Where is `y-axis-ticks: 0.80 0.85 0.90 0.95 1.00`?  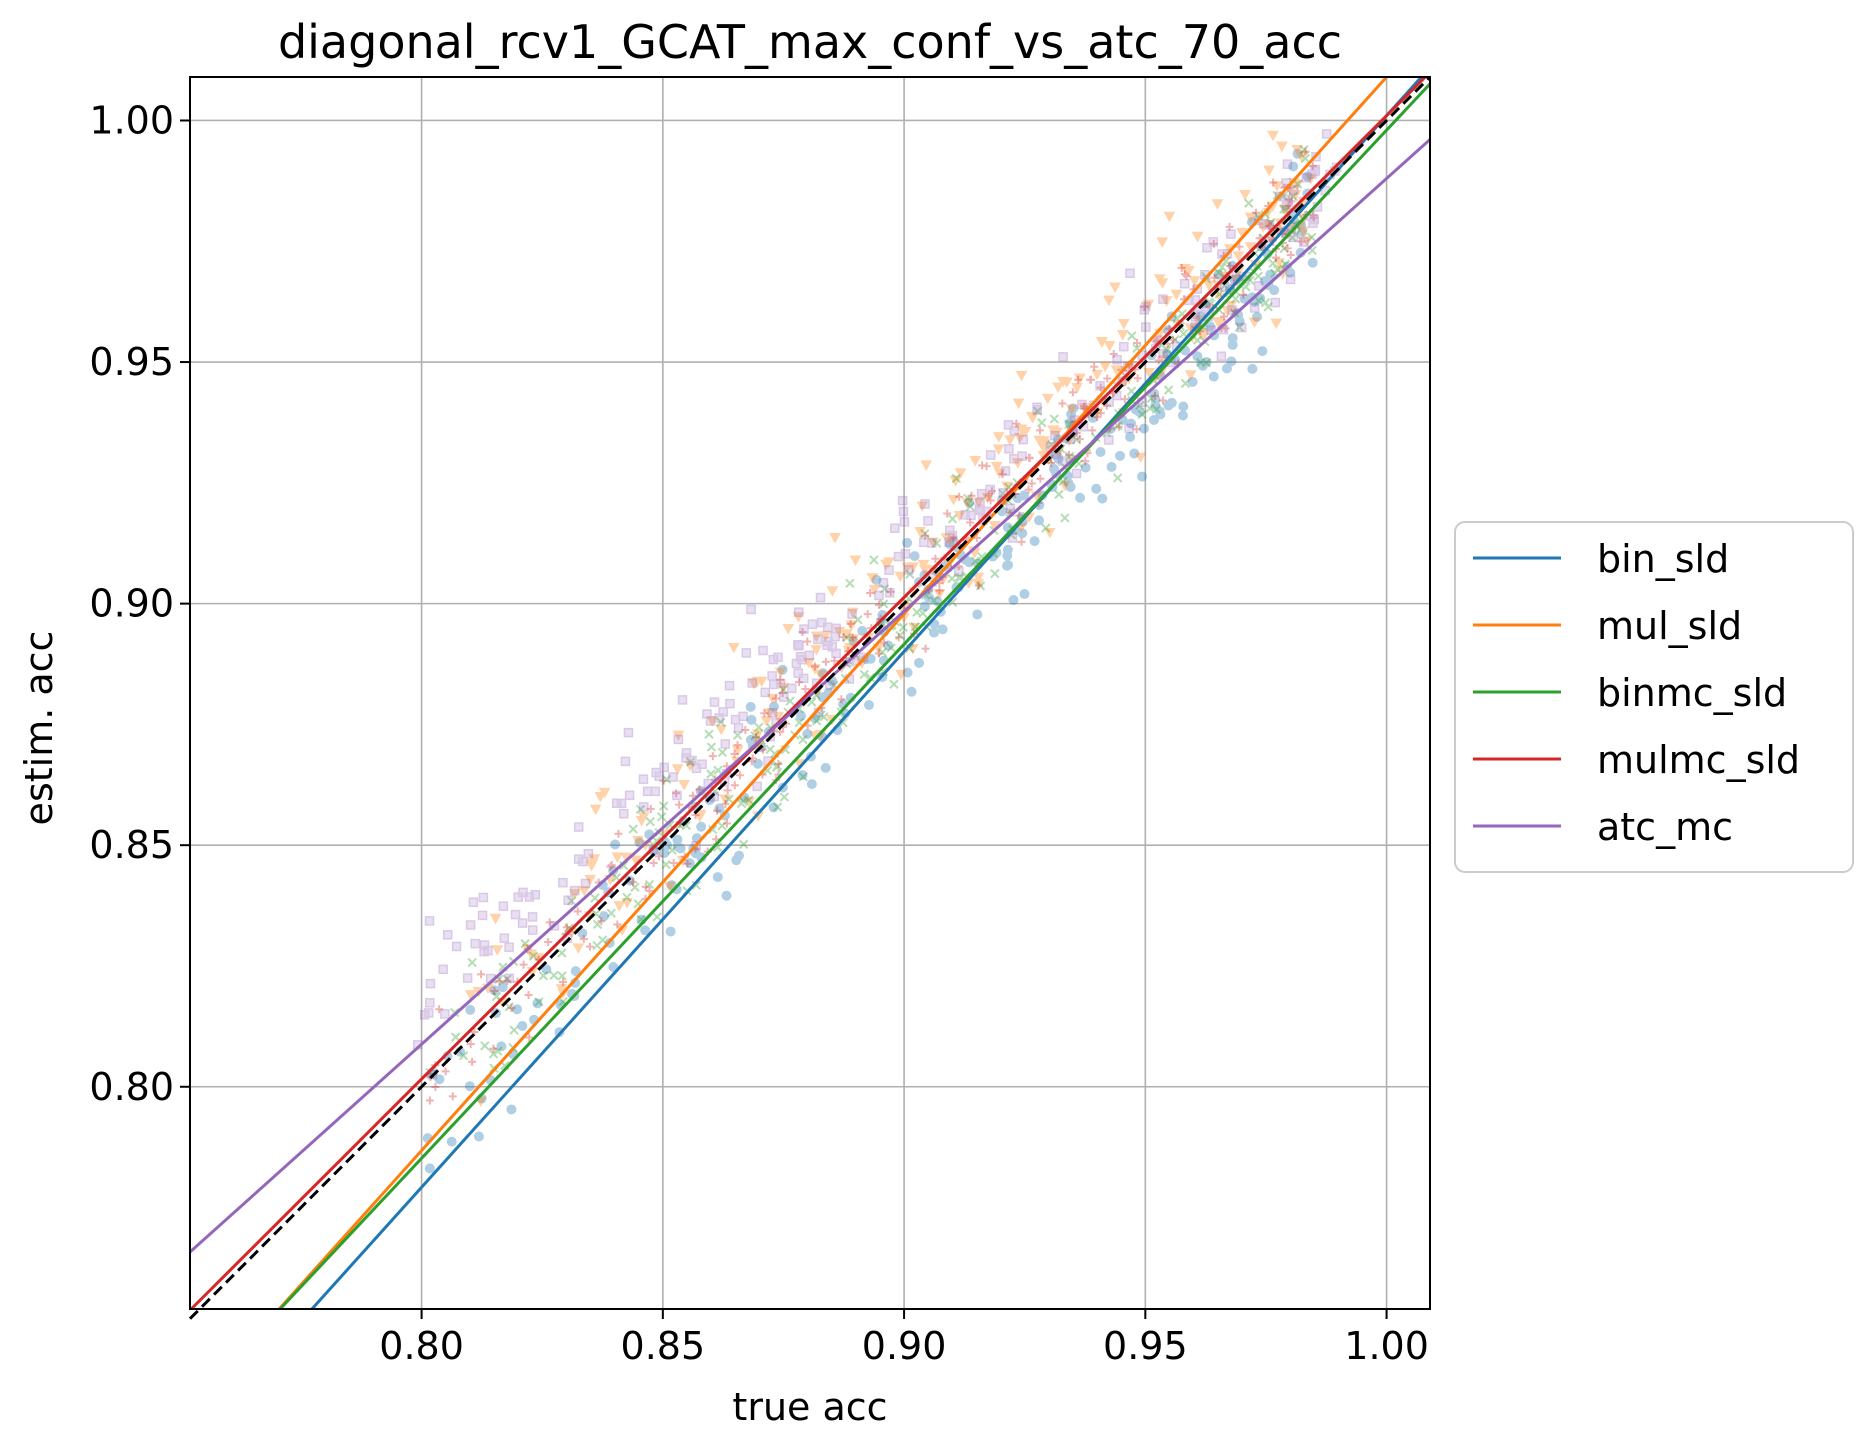
y-axis-ticks: 0.80 0.85 0.90 0.95 1.00 is located at coordinates (139, 603).